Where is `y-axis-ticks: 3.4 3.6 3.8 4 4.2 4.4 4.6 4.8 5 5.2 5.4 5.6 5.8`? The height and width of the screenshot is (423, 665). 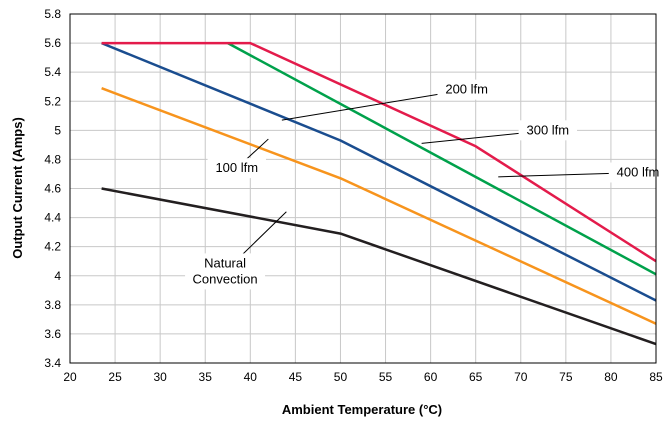
y-axis-ticks: 3.4 3.6 3.8 4 4.2 4.4 4.6 4.8 5 5.2 5.4 5.6 5.8 is located at coordinates (52, 188).